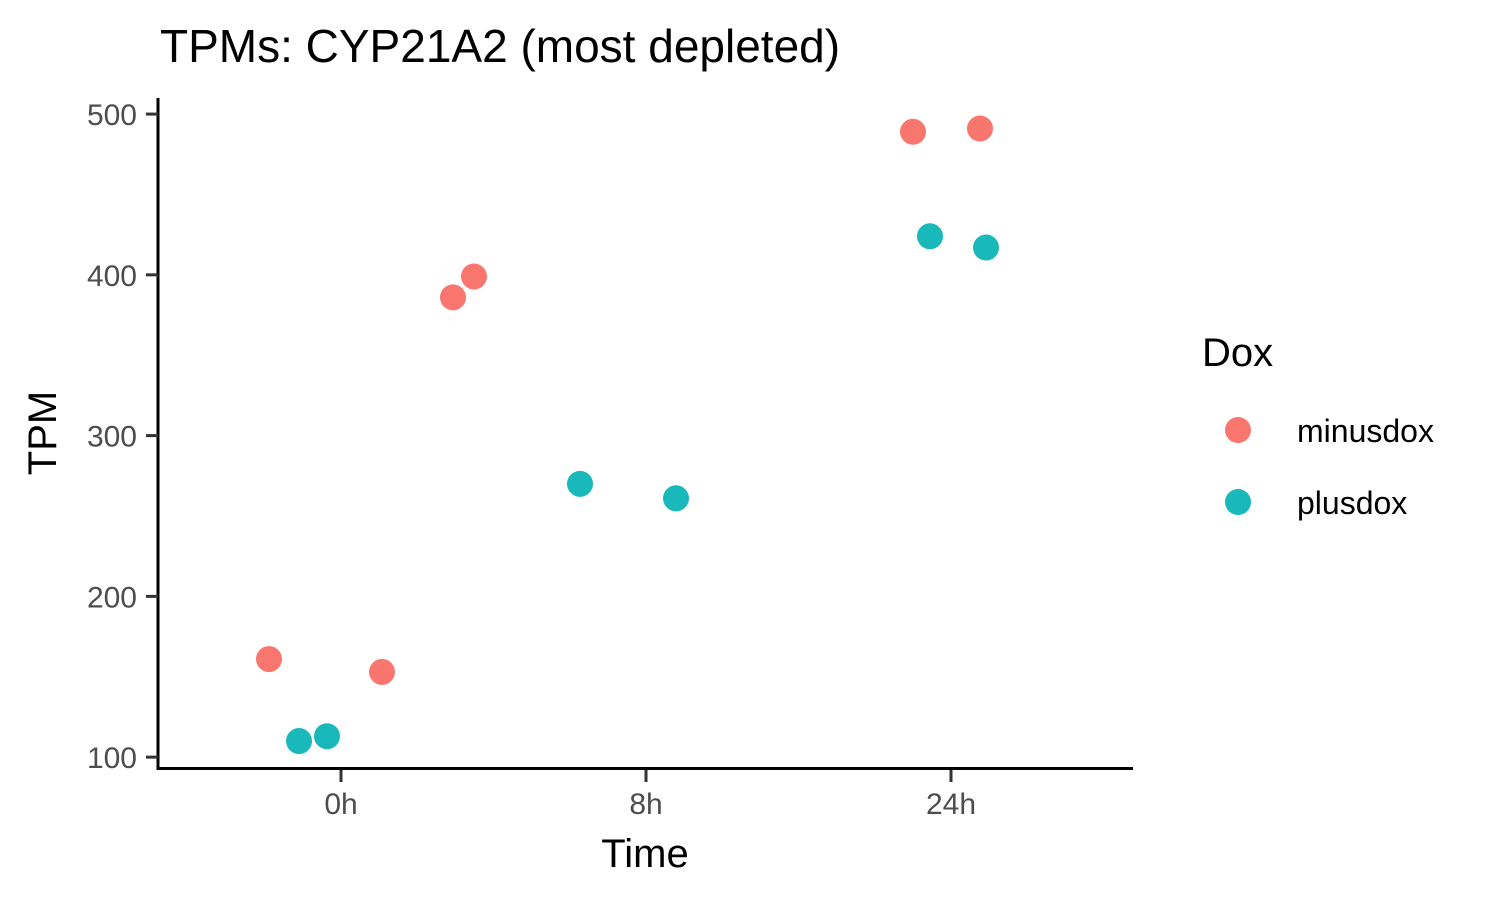 The image size is (1500, 900). I want to click on legend-label-minusdox: minusdox, so click(1365, 431).